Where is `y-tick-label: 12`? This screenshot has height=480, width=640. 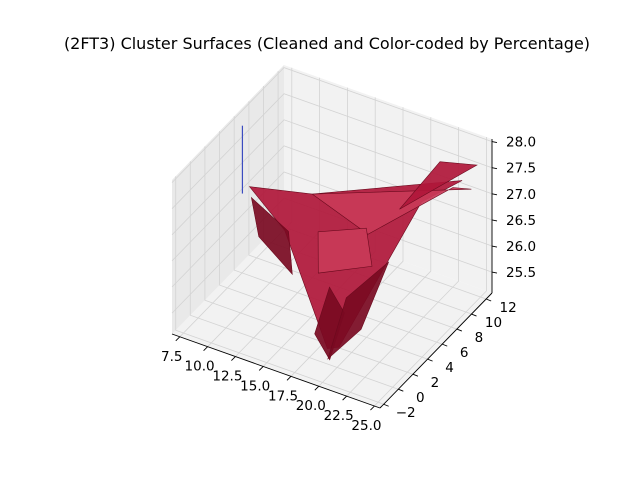
y-tick-label: 12 is located at coordinates (508, 308).